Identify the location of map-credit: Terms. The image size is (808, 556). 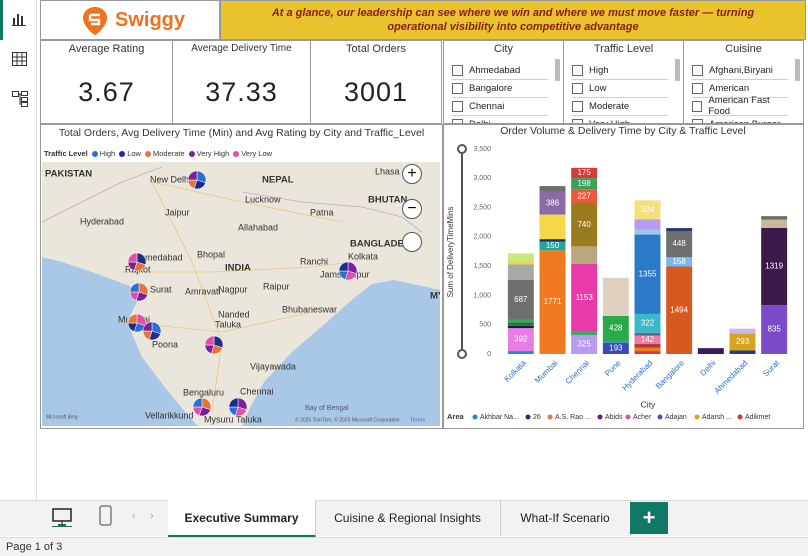
(417, 420).